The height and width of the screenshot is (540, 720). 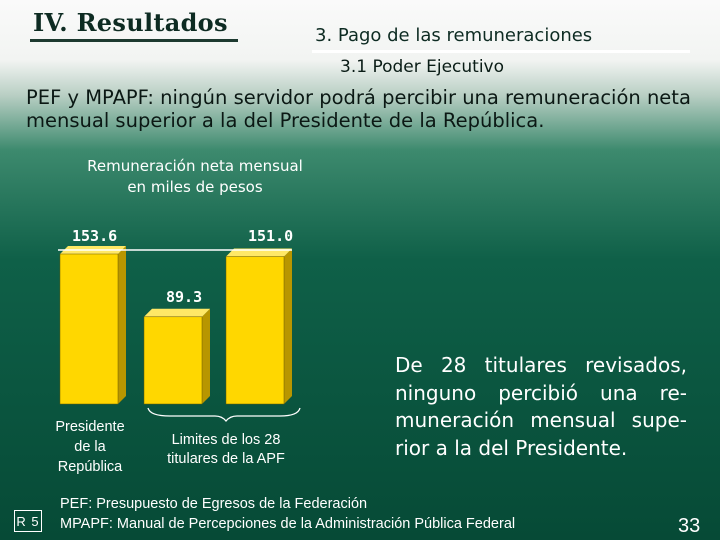 What do you see at coordinates (94, 236) in the screenshot?
I see `value-label: 153.6` at bounding box center [94, 236].